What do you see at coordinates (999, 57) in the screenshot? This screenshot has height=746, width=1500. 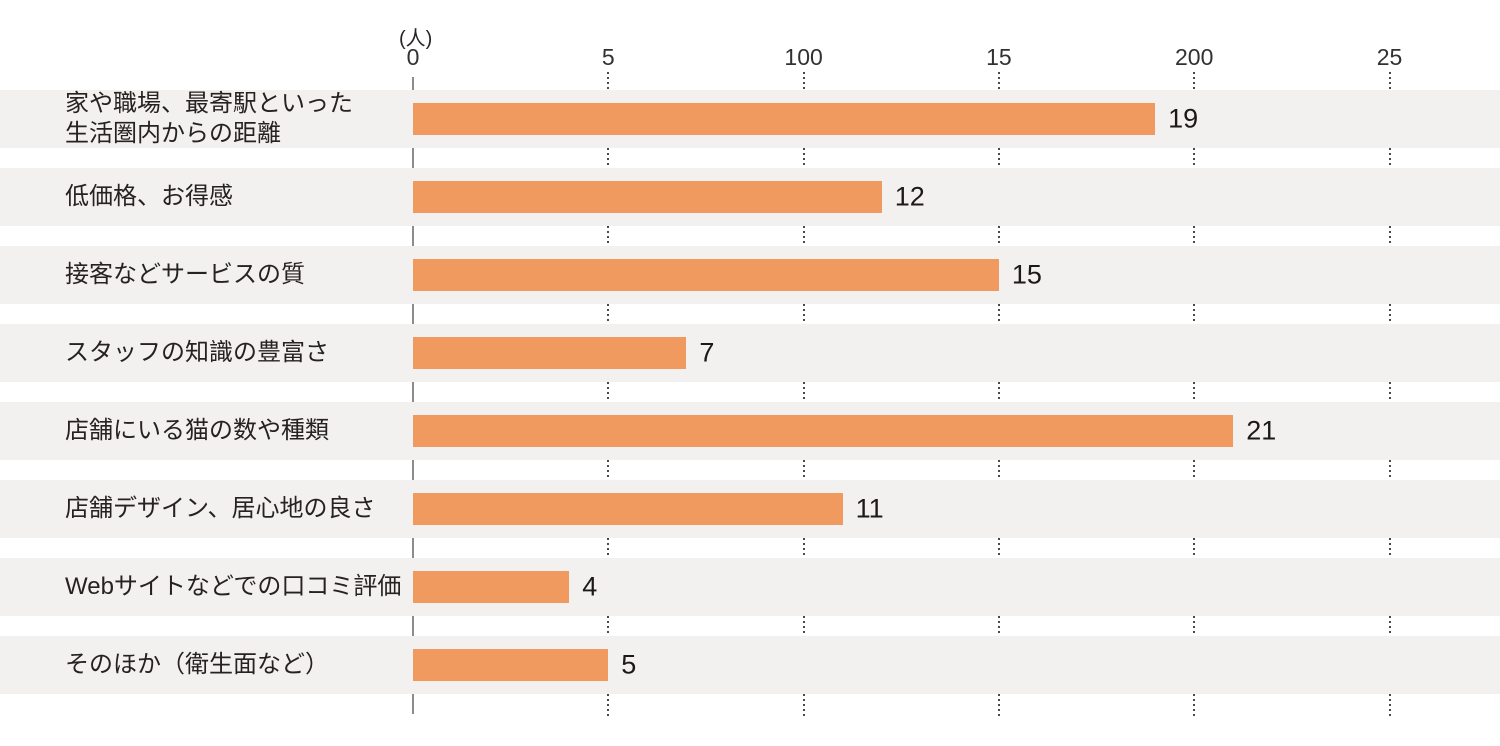 I see `x-tick-label: 15` at bounding box center [999, 57].